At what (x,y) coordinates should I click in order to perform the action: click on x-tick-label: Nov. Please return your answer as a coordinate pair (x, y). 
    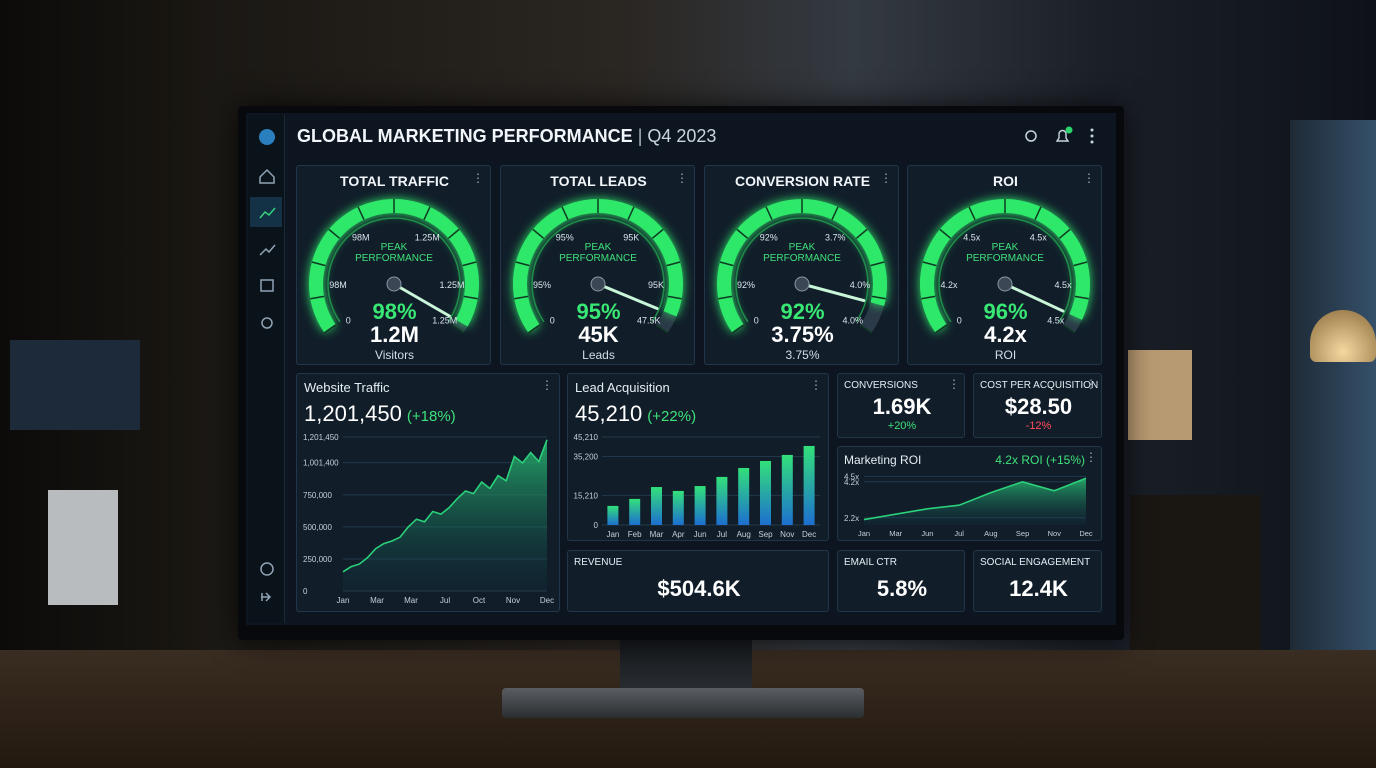
    Looking at the image, I should click on (787, 534).